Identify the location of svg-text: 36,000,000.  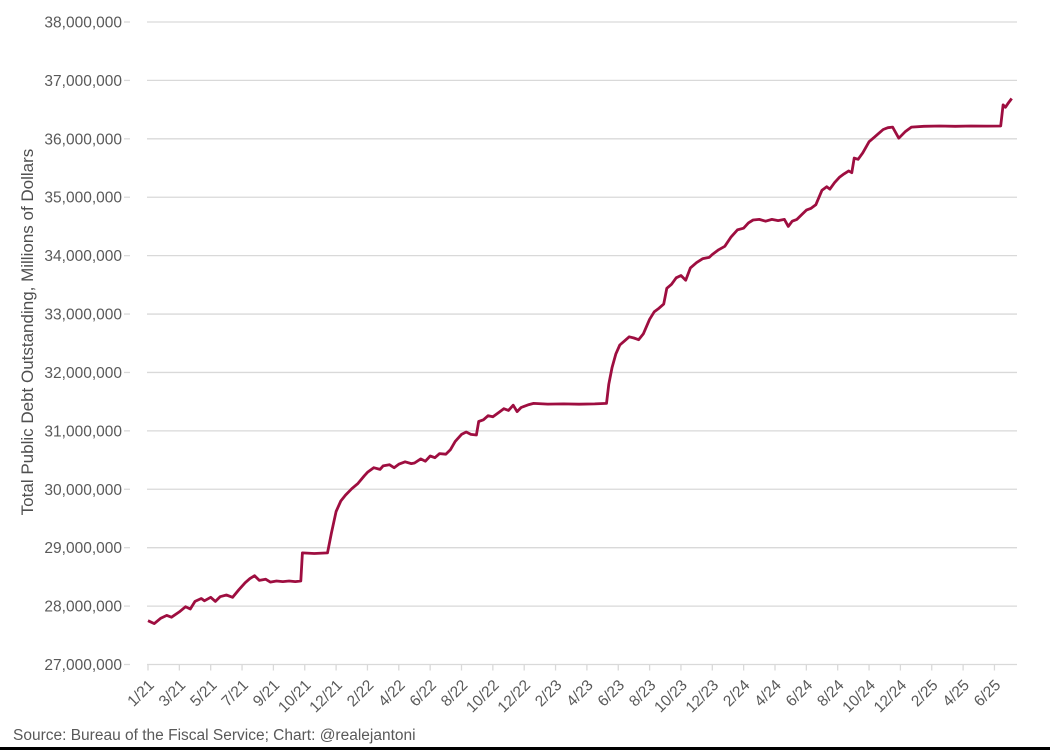
(83, 139).